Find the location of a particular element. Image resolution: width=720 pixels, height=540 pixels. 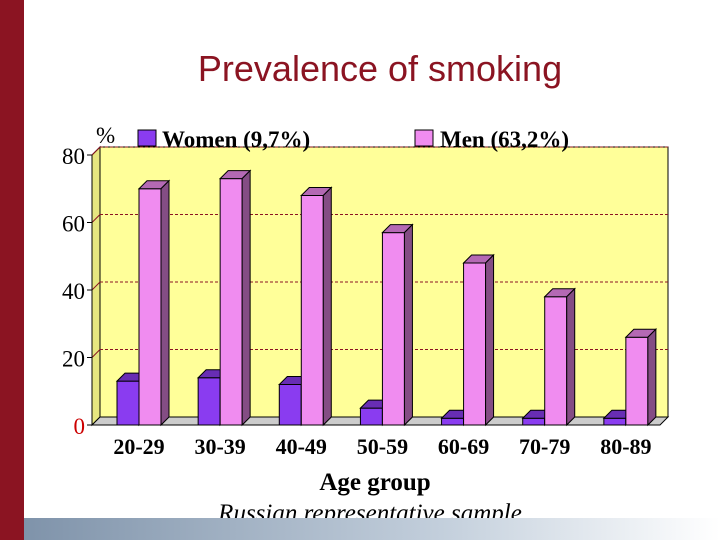

y-tick-label: 80 is located at coordinates (73, 156).